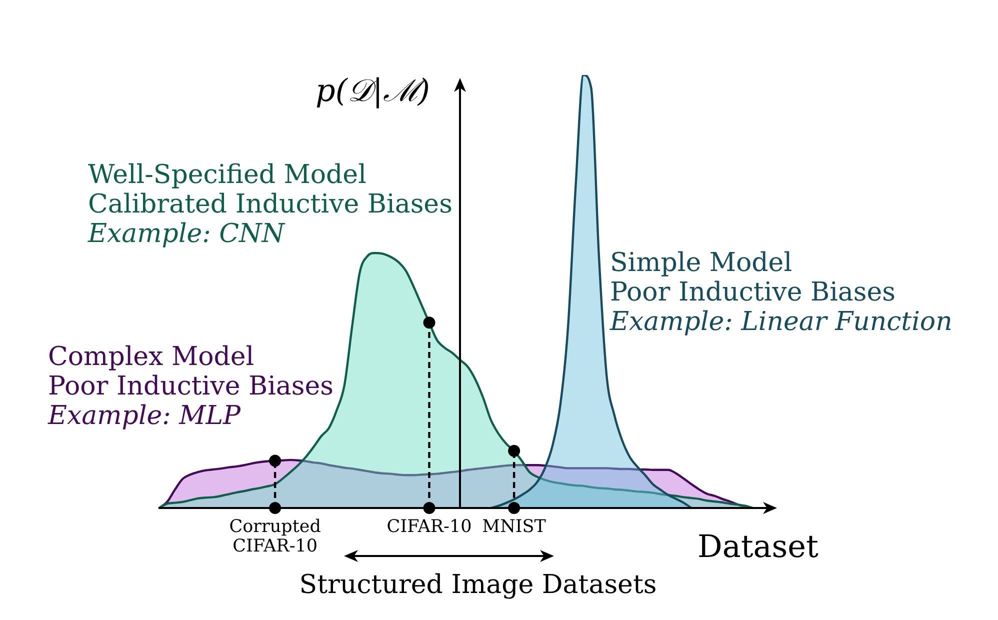 The image size is (998, 620). Describe the element at coordinates (478, 585) in the screenshot. I see `text: Structured Image Datasets` at that location.